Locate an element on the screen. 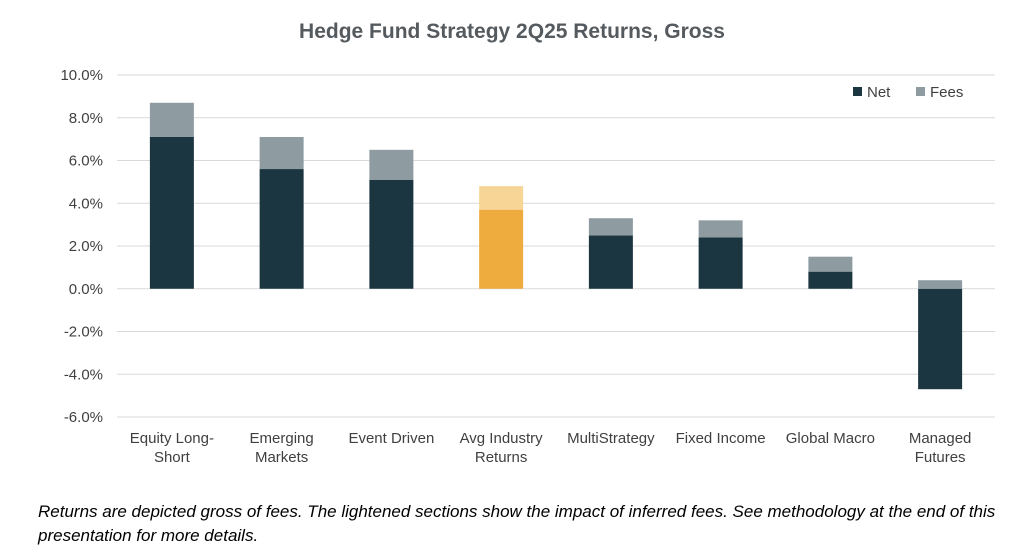 Image resolution: width=1024 pixels, height=559 pixels. y-tick-label: 0.0% is located at coordinates (86, 289).